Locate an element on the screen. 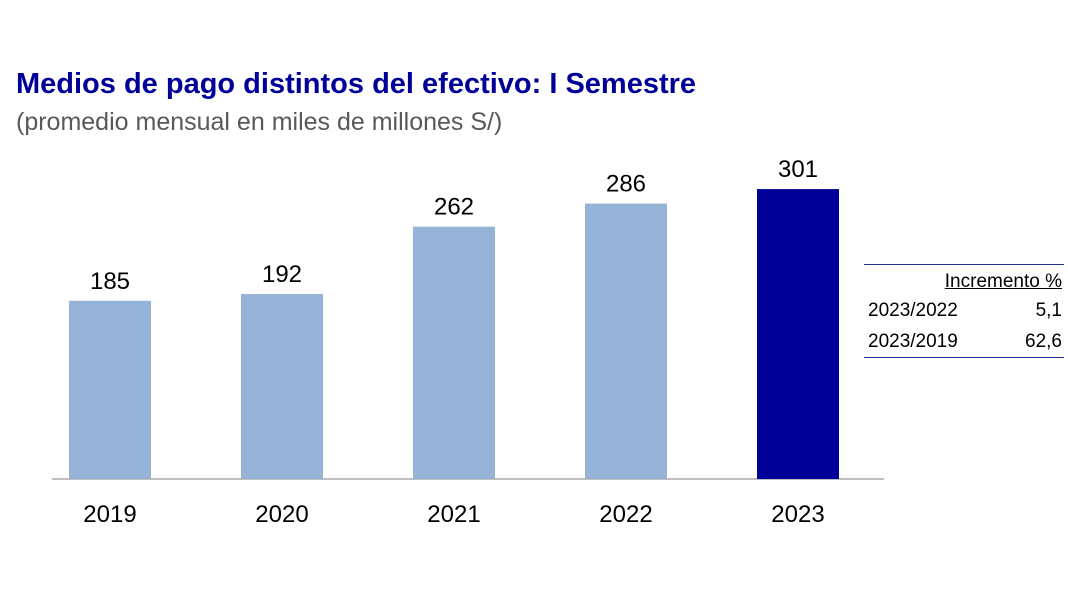  data-label-2019: 185 is located at coordinates (110, 281).